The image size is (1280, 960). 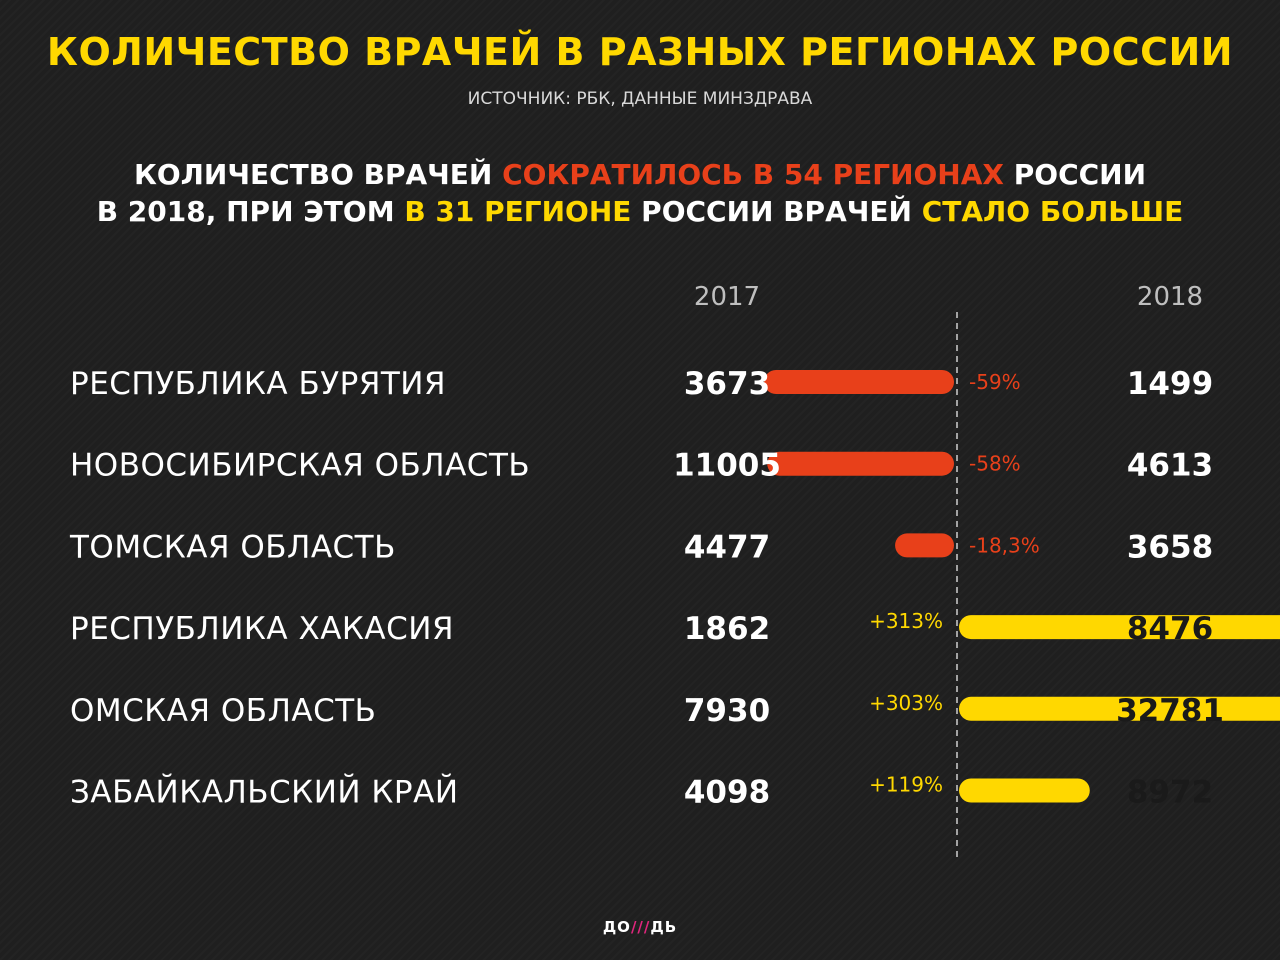 What do you see at coordinates (776, 211) in the screenshot?
I see `headline-segment: РОССИИ ВРАЧЕЙ` at bounding box center [776, 211].